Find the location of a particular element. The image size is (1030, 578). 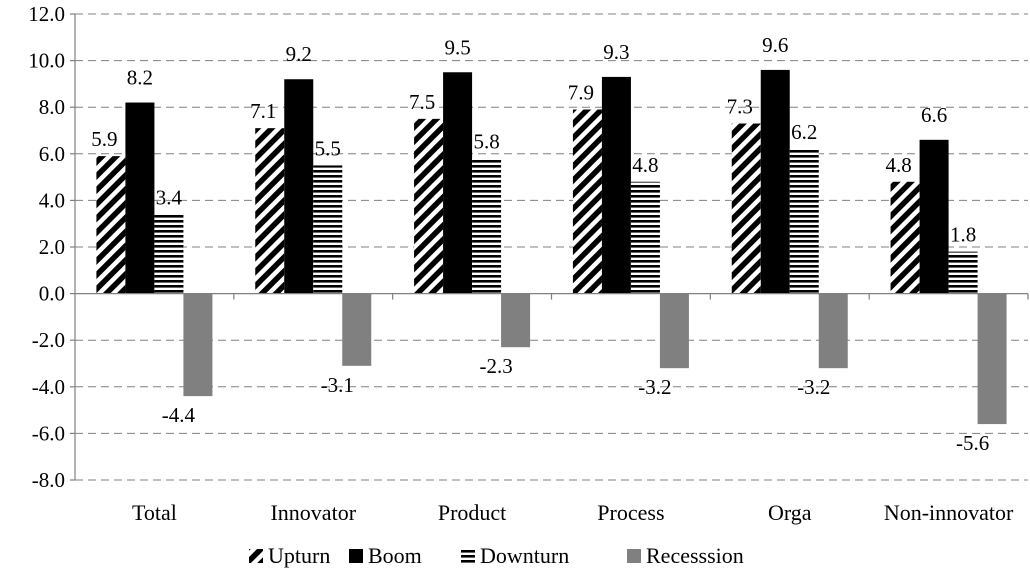

legend-swatch-upturn is located at coordinates (256, 556).